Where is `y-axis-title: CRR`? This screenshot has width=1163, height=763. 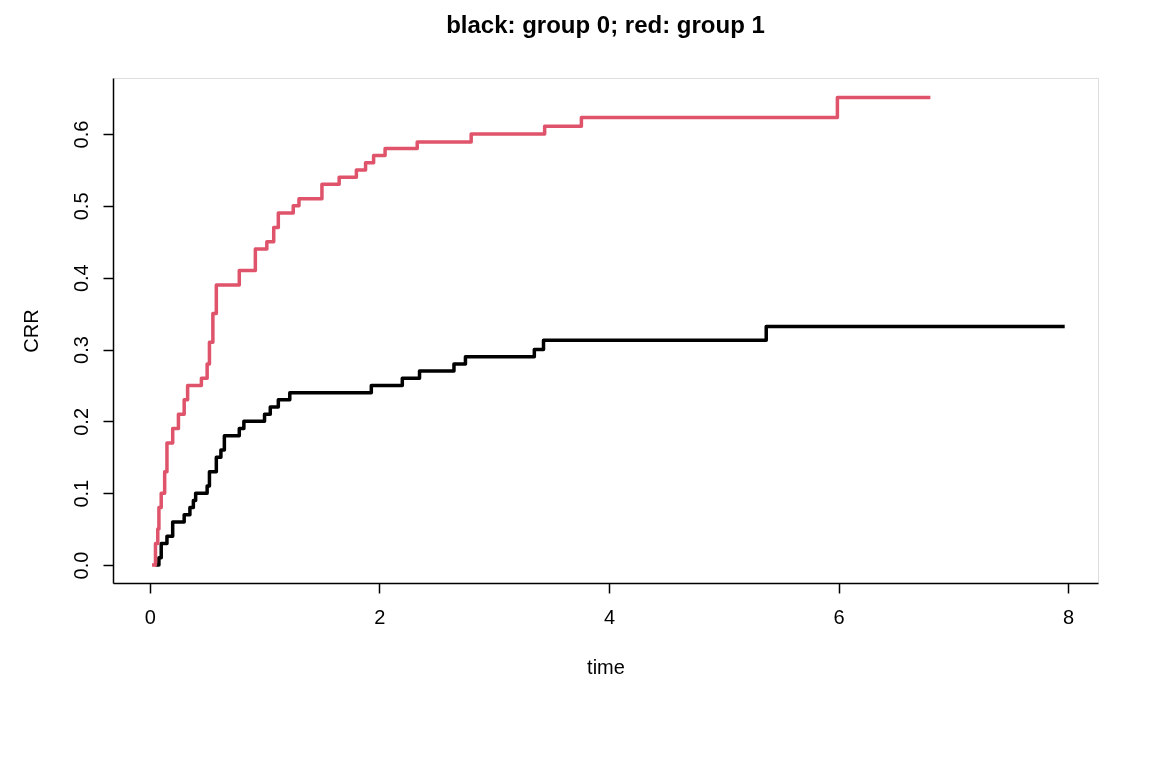
y-axis-title: CRR is located at coordinates (30, 331).